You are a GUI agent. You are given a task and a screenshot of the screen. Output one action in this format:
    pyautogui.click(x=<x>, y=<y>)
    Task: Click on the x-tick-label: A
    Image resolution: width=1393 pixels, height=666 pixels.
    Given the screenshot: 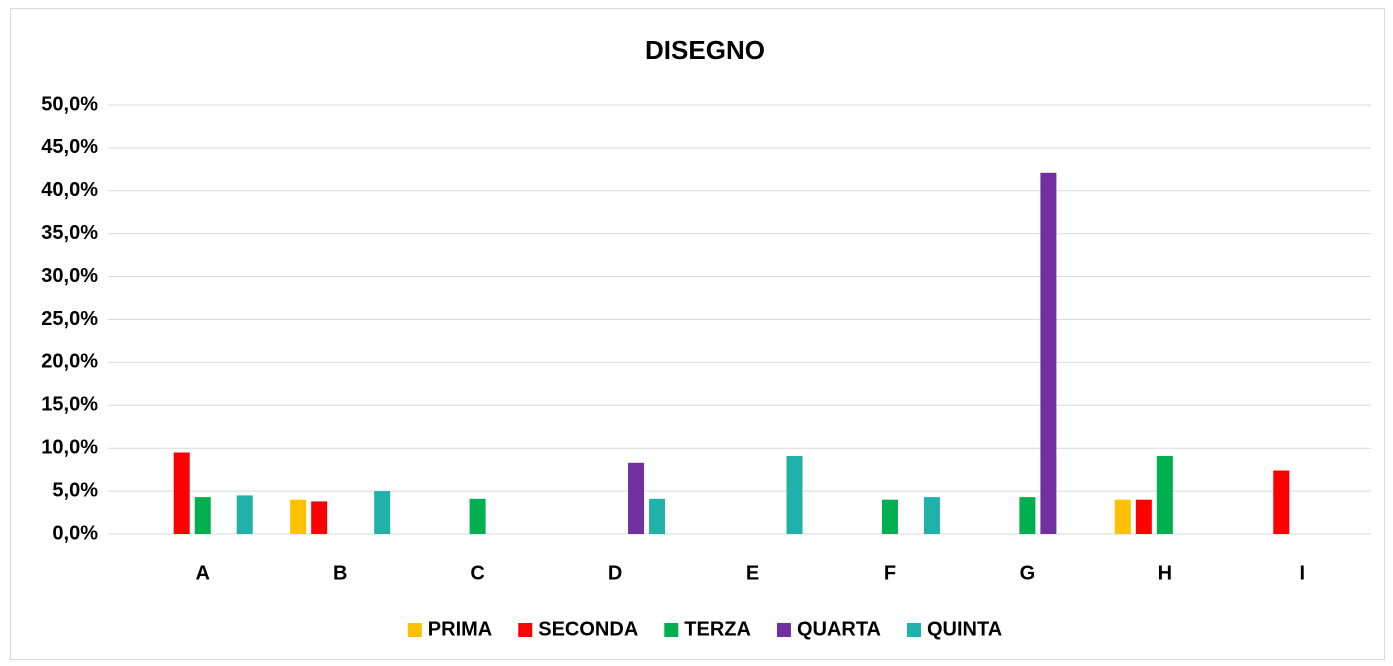 What is the action you would take?
    pyautogui.click(x=202, y=573)
    